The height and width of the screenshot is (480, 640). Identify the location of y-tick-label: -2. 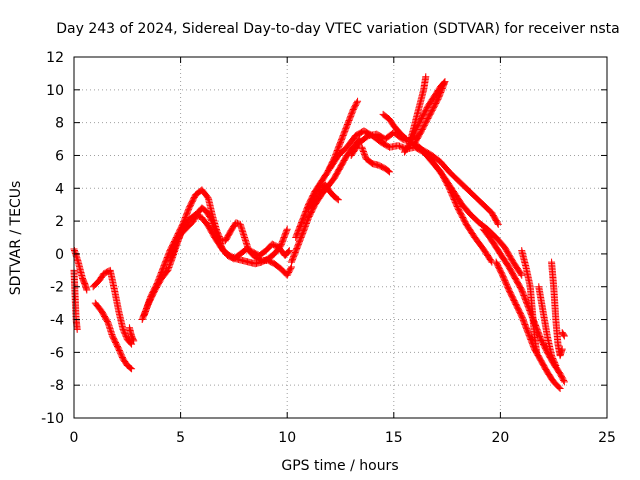
(57, 288).